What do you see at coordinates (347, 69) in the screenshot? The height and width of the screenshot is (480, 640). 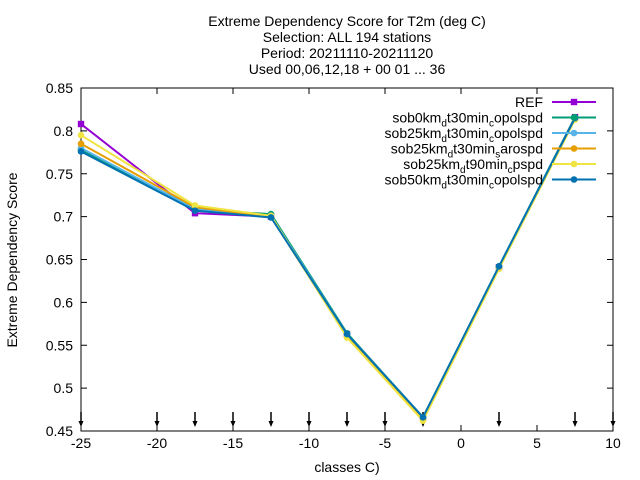 I see `title-line: Used 00,06,12,18 + 00 01 ... 36` at bounding box center [347, 69].